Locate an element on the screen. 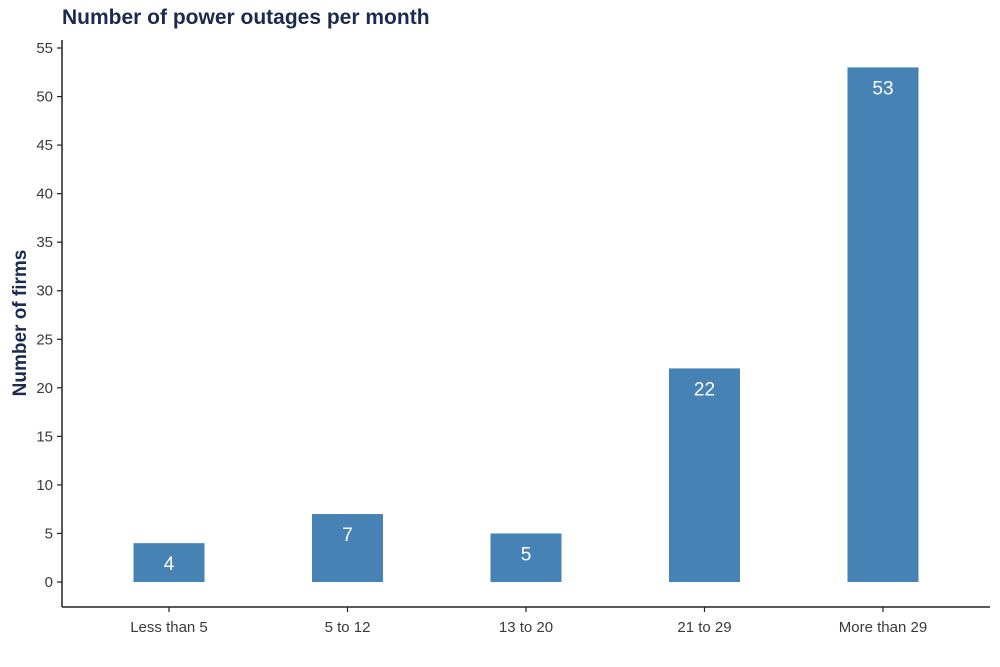 The image size is (1000, 667). y-tick-label: 10 is located at coordinates (44, 485).